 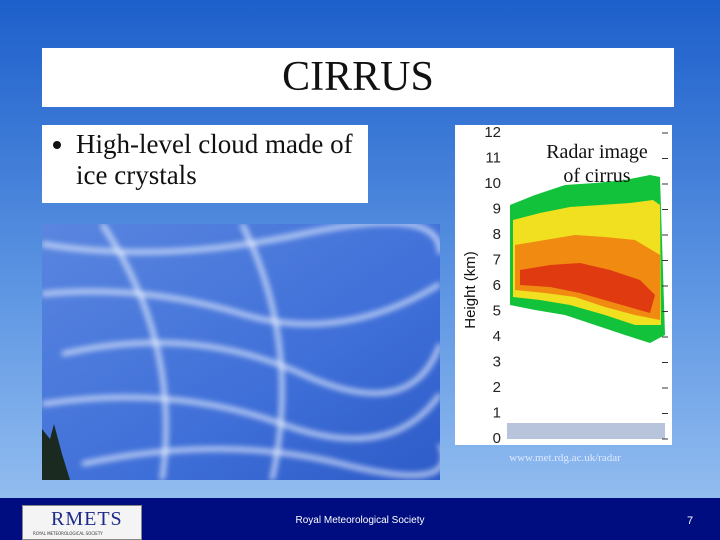 What do you see at coordinates (222, 160) in the screenshot?
I see `bullet: High-level cloud made of ice crystals` at bounding box center [222, 160].